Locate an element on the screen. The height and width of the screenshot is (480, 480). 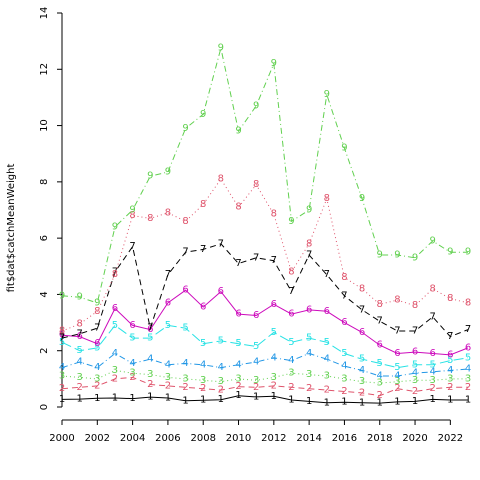
x-tick-label: 2020 is located at coordinates (414, 438).